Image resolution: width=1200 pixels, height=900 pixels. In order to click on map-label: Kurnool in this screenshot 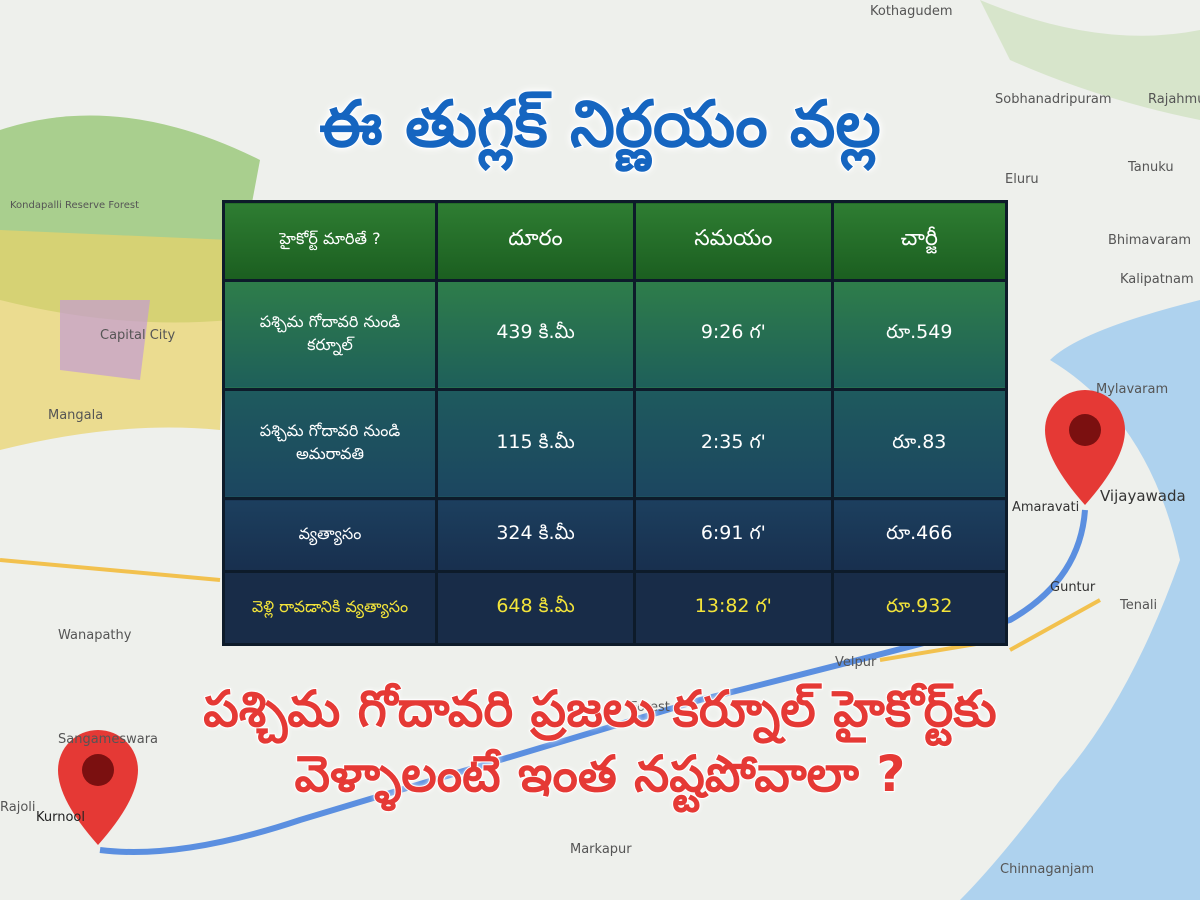, I will do `click(60, 817)`.